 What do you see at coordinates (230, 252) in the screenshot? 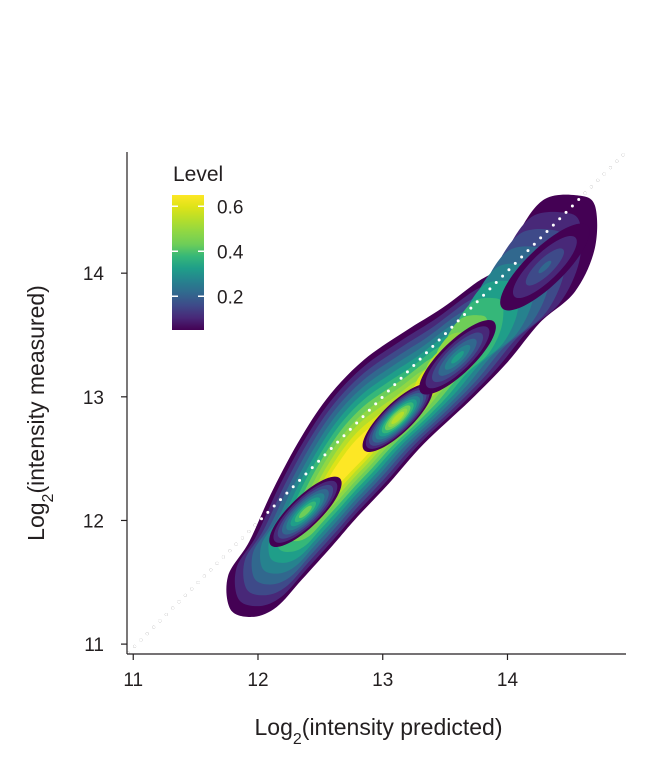
I see `legend-tick-label-0.4: 0.4` at bounding box center [230, 252].